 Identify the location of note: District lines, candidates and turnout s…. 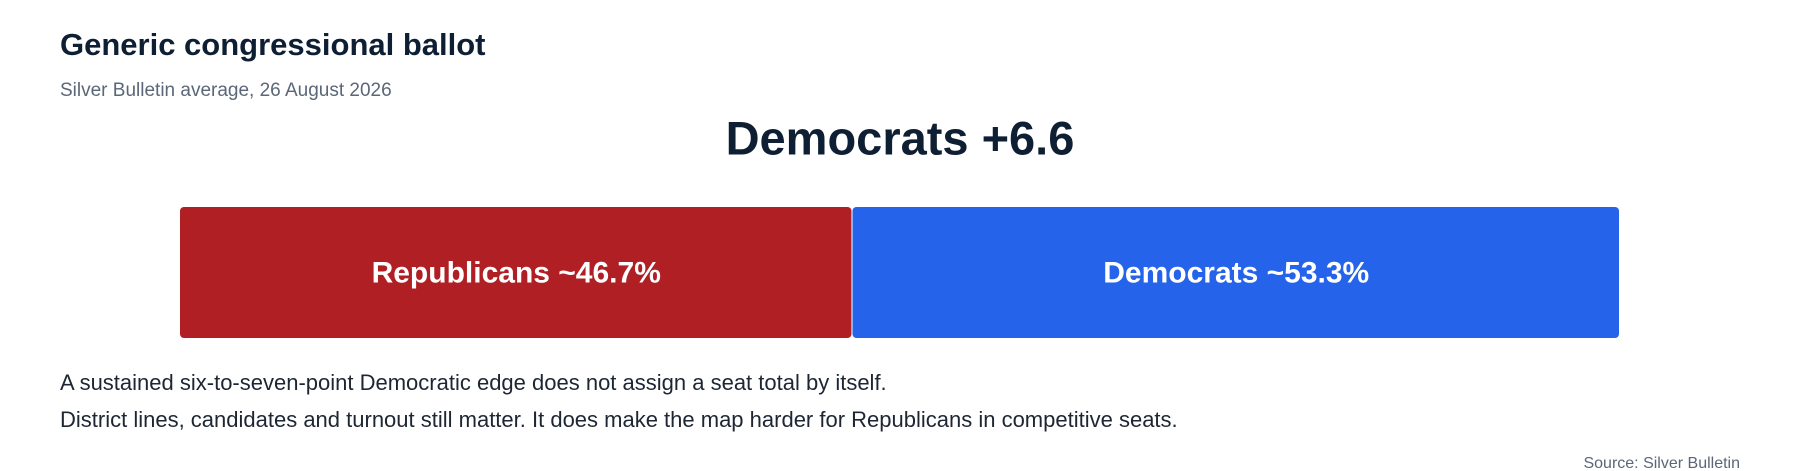
(619, 419).